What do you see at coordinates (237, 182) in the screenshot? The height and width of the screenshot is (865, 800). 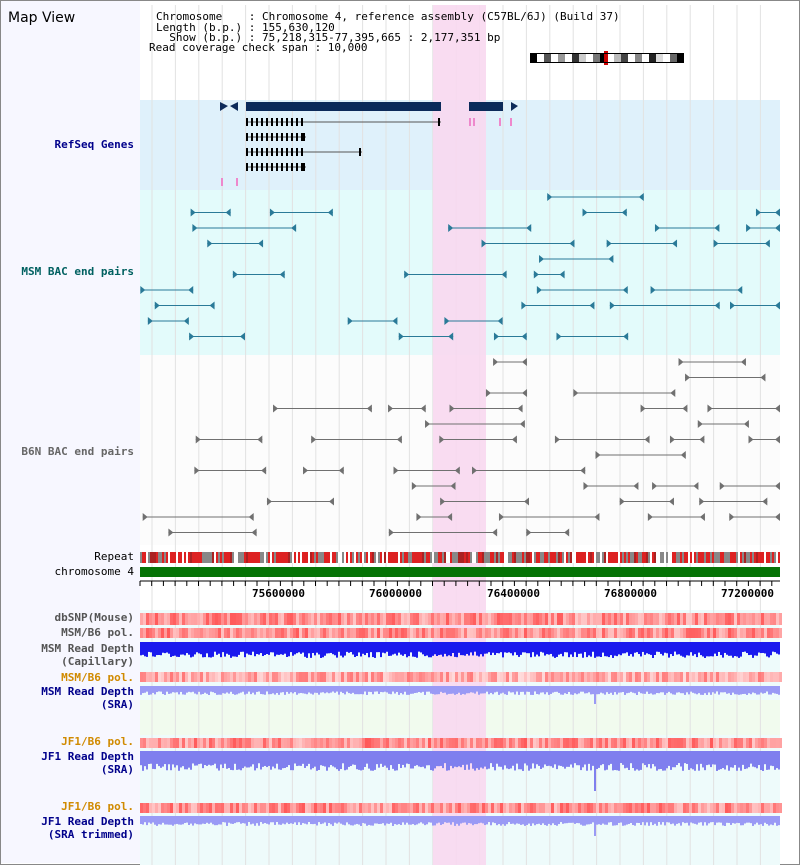 I see `refseq-marker` at bounding box center [237, 182].